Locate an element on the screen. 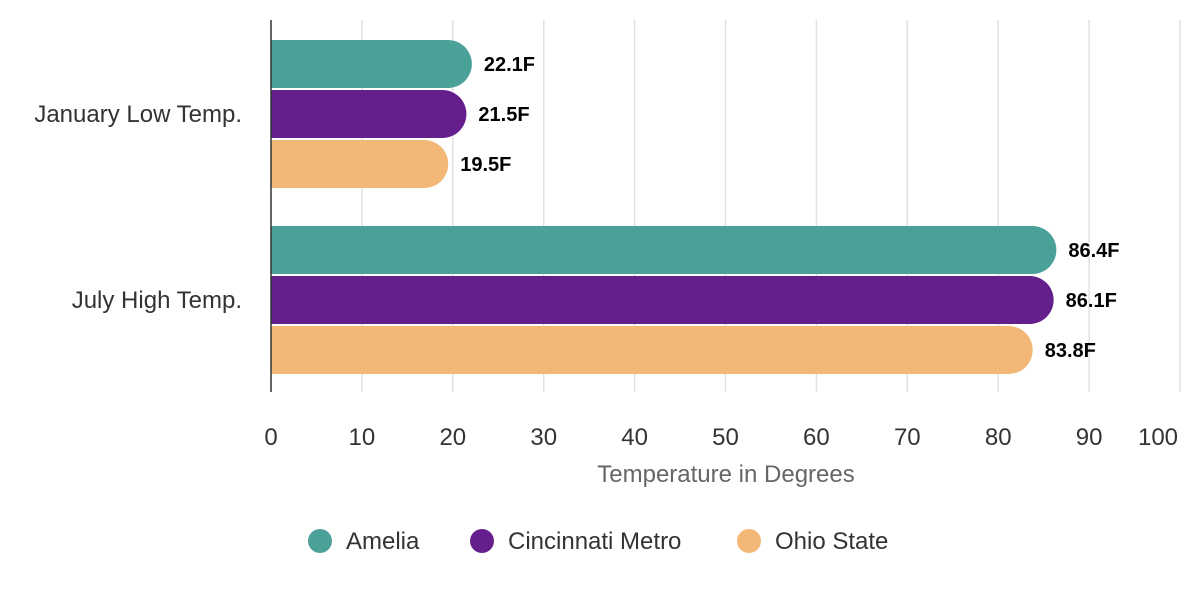  legend-swatch-amelia is located at coordinates (320, 541).